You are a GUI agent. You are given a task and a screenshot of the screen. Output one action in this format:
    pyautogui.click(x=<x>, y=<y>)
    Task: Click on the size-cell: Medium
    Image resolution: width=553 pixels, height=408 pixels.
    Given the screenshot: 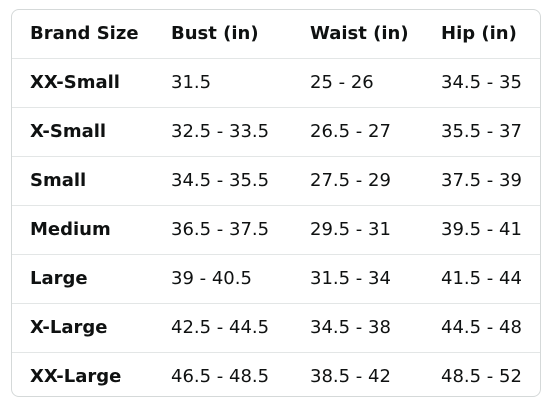 What is the action you would take?
    pyautogui.click(x=81, y=229)
    